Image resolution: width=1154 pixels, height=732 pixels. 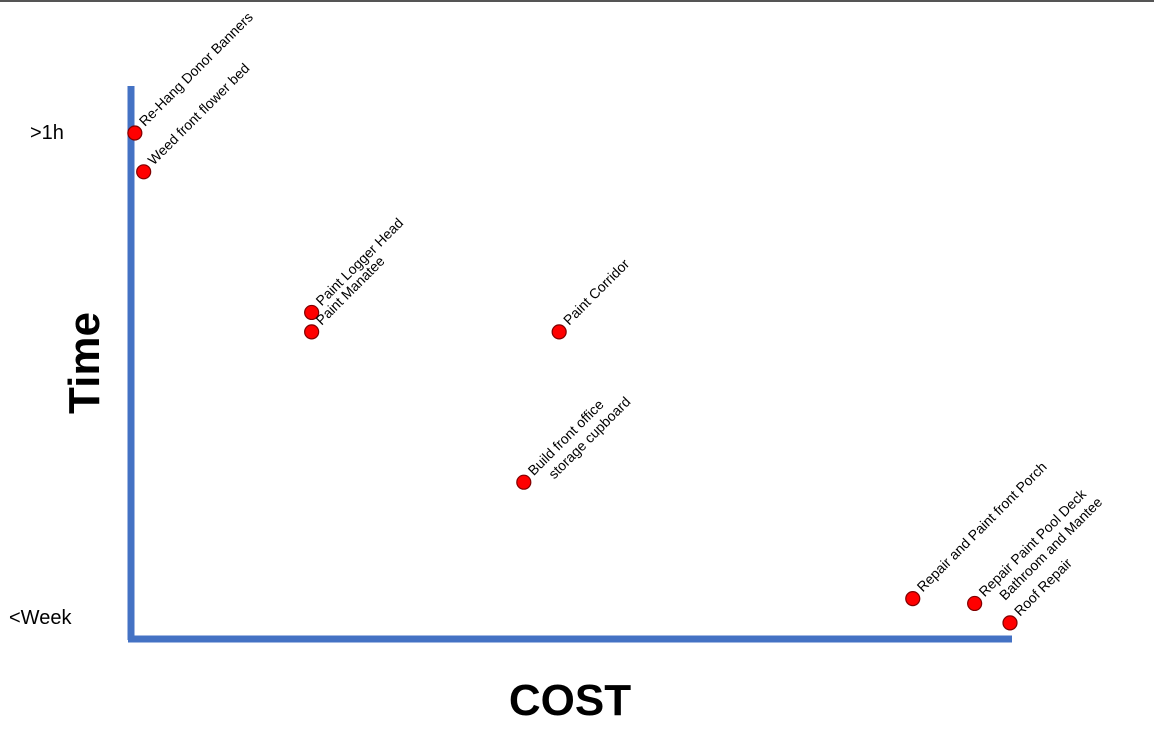 I want to click on point-label: Build front officestorage cupboard, so click(x=579, y=435).